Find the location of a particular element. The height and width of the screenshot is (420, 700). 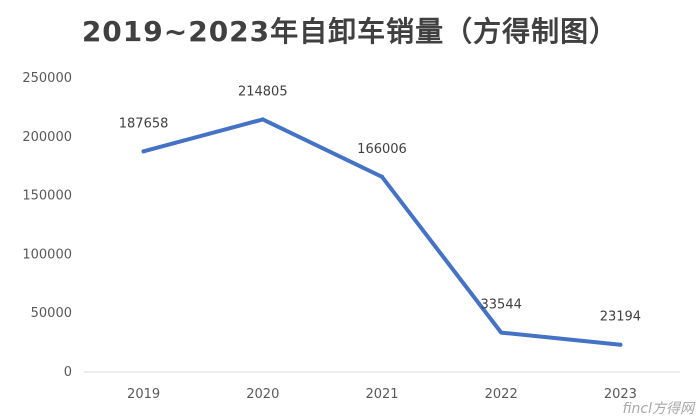

x-axis: 2019 2020 2021 2022 2023 is located at coordinates (382, 386).